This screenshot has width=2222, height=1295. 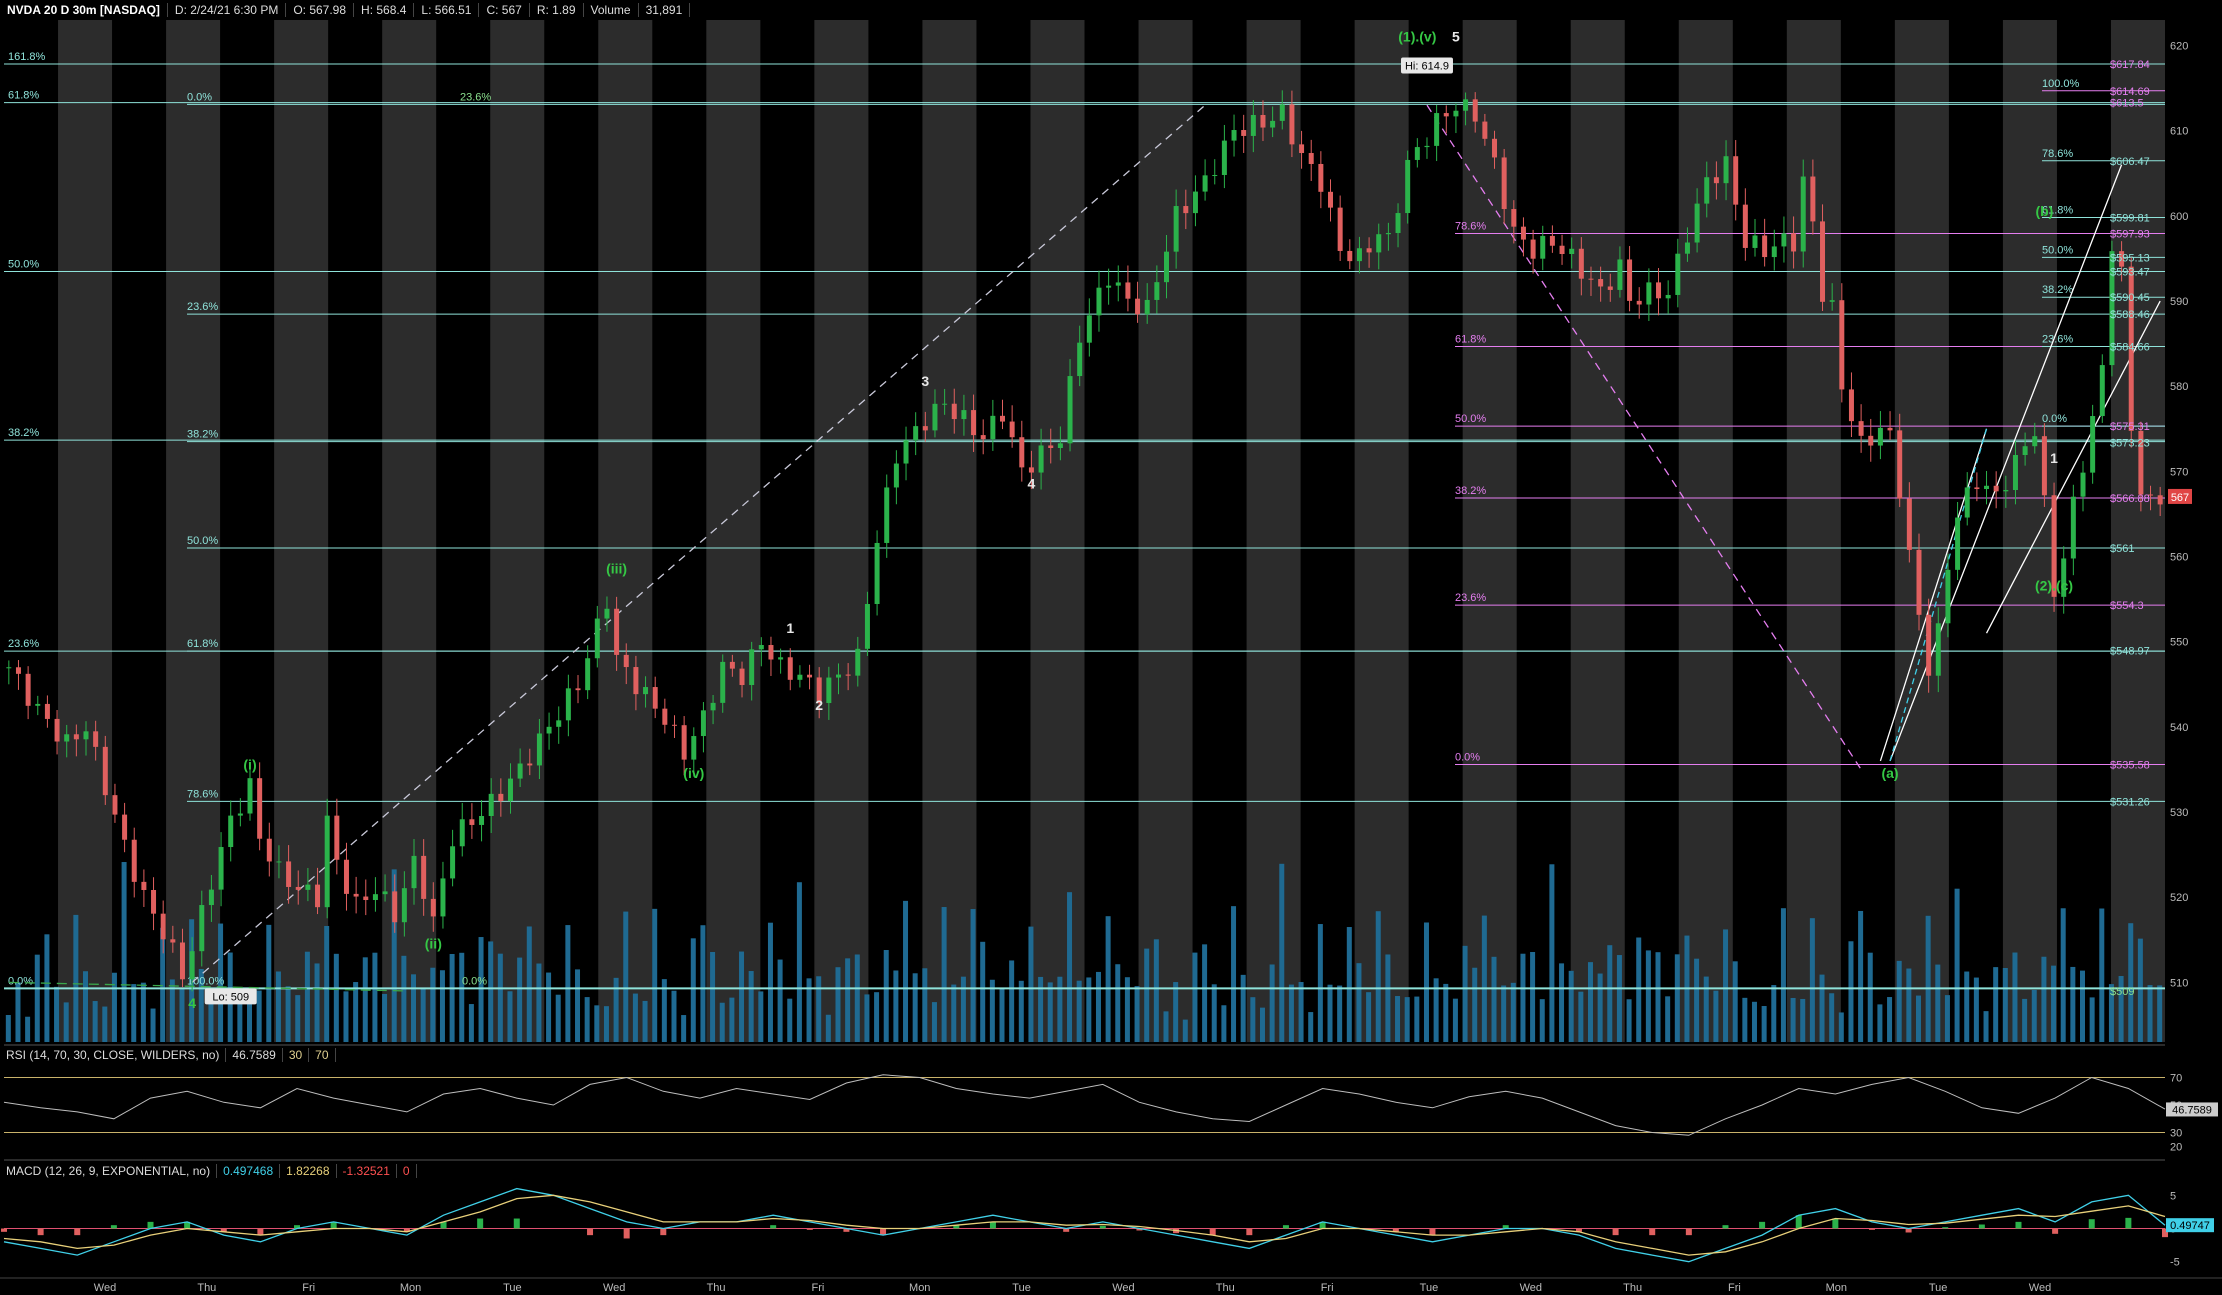 What do you see at coordinates (2130, 235) in the screenshot?
I see `price-tag: $597.93` at bounding box center [2130, 235].